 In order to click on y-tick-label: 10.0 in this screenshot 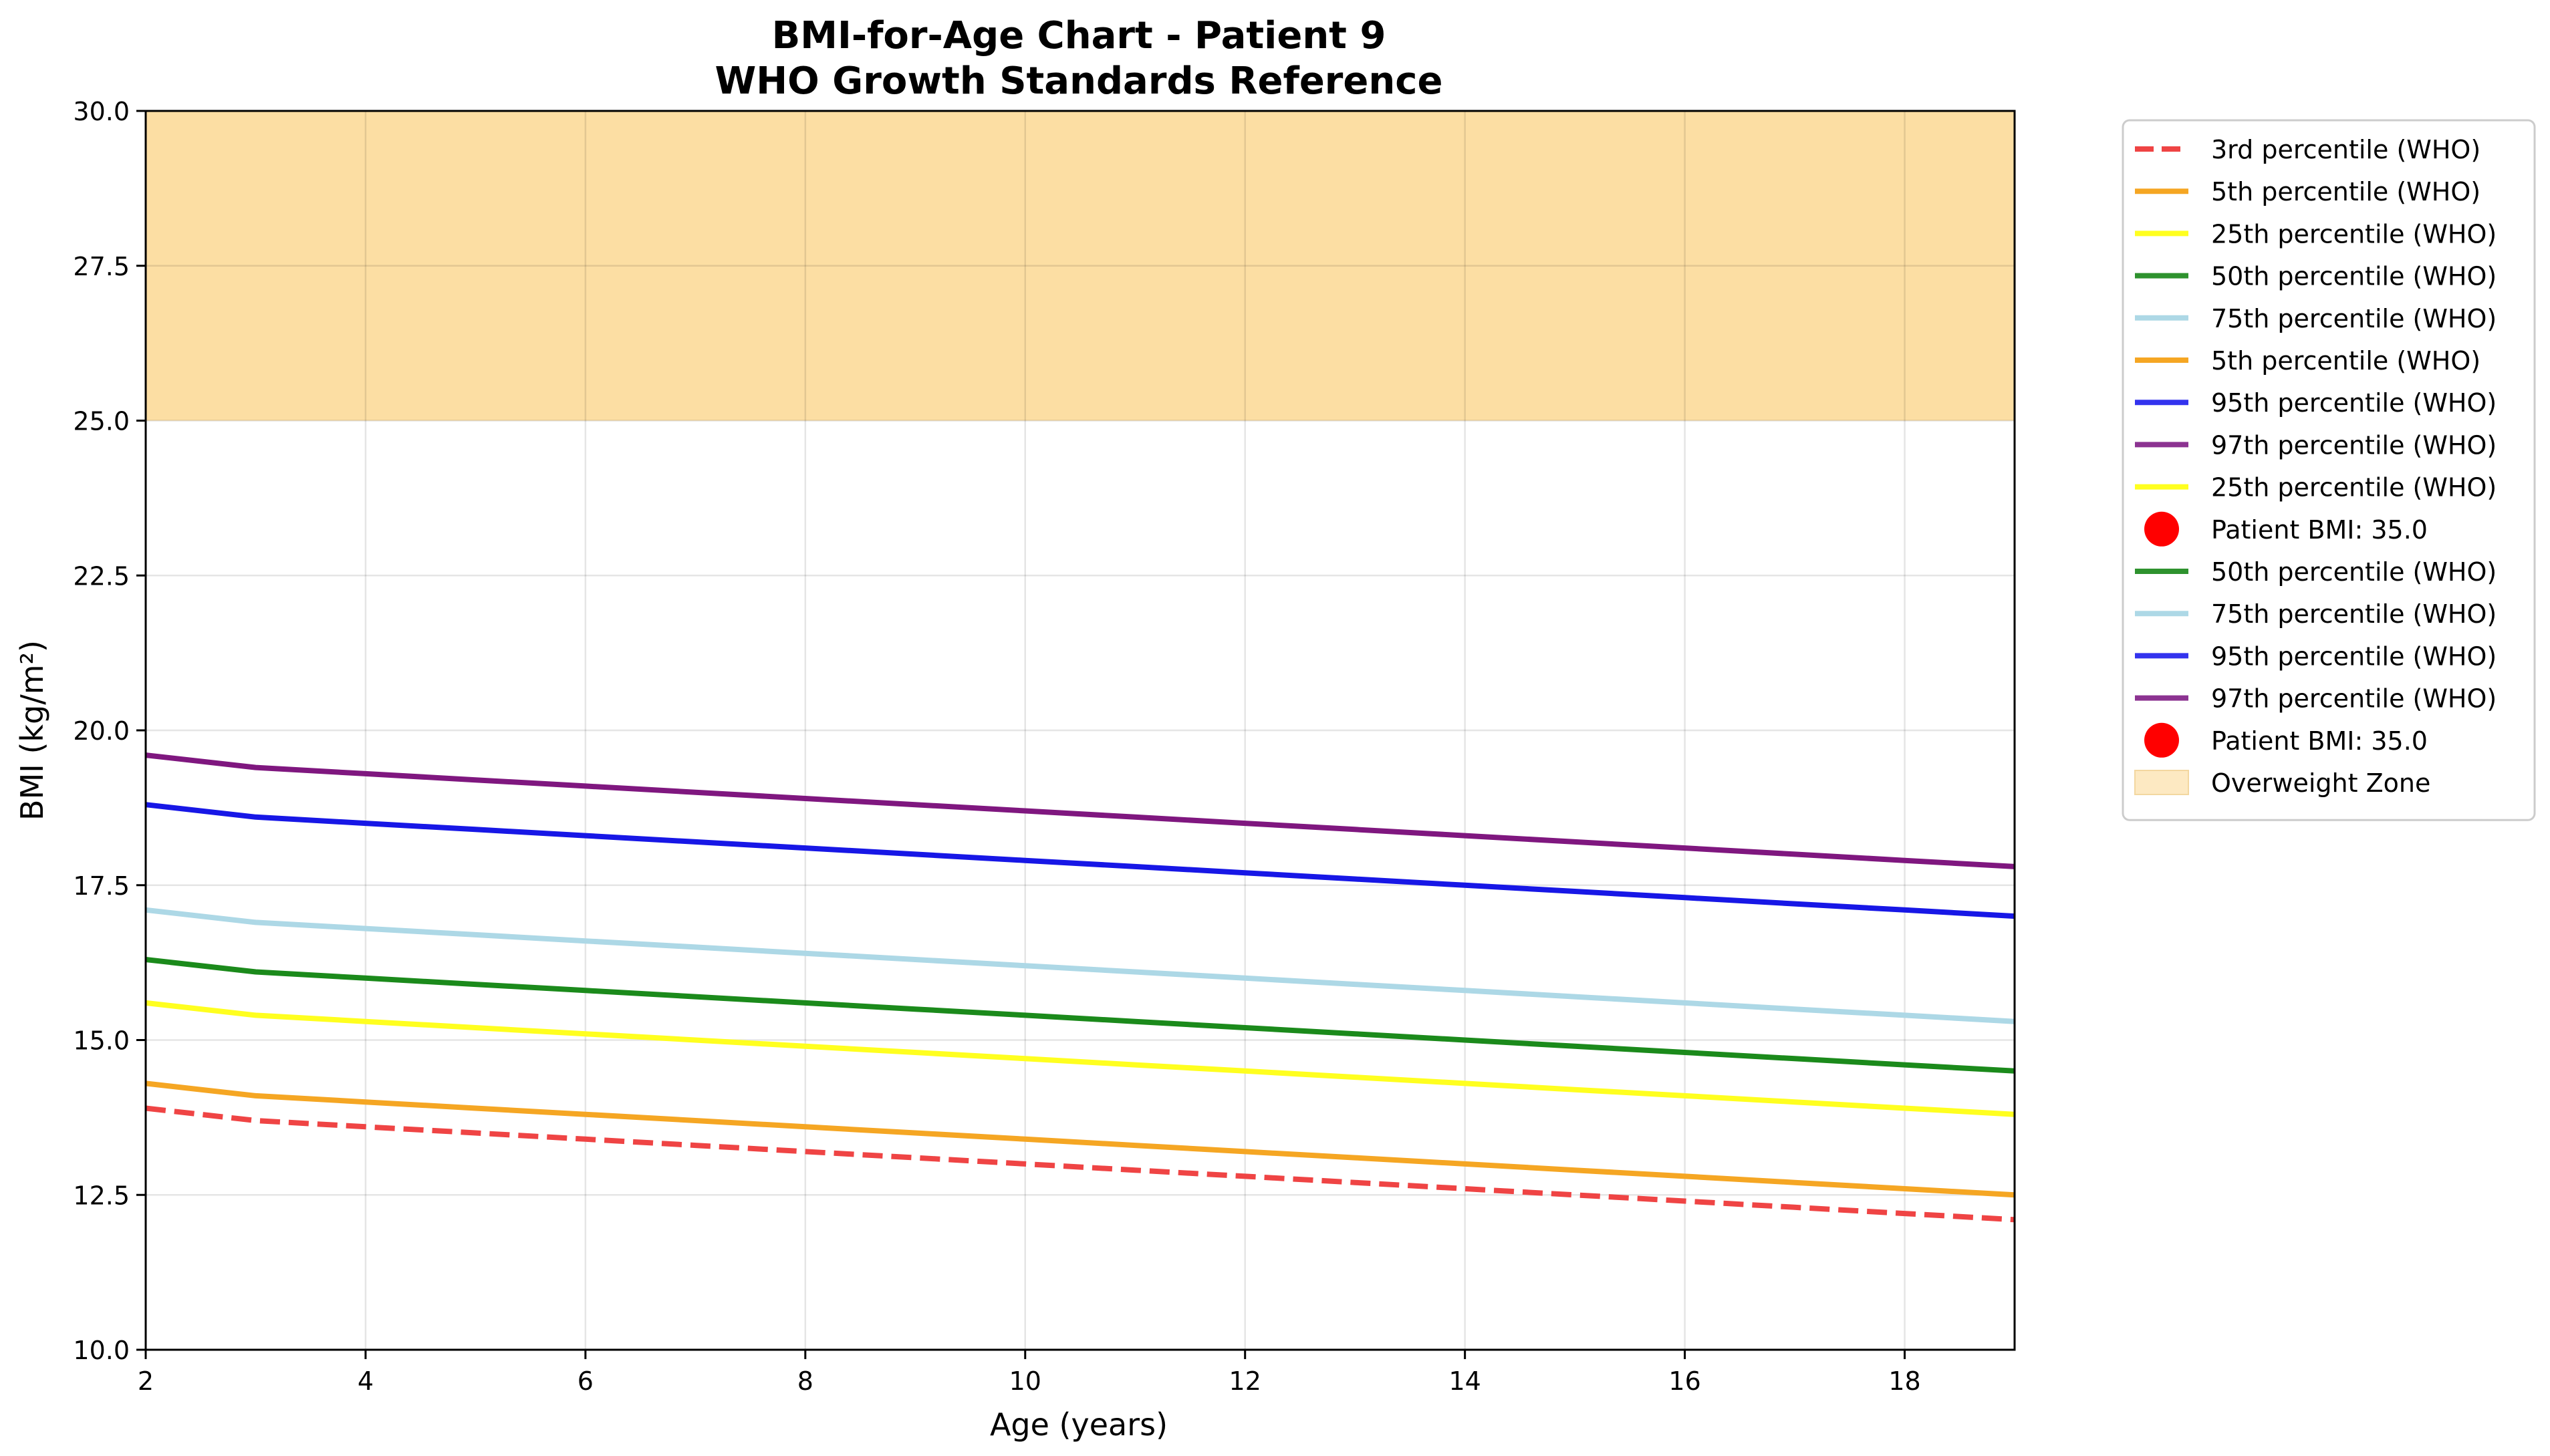, I will do `click(101, 1350)`.